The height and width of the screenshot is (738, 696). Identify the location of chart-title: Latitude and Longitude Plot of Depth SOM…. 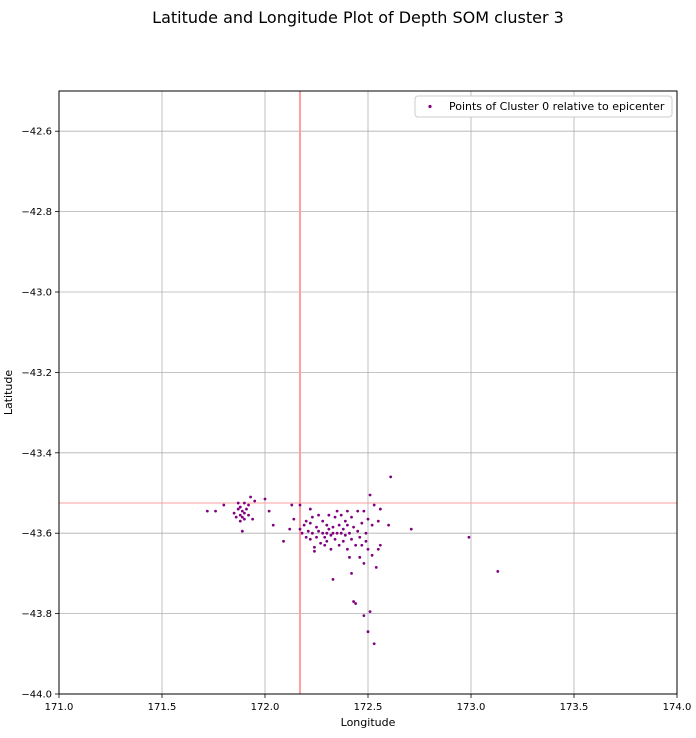
(358, 17).